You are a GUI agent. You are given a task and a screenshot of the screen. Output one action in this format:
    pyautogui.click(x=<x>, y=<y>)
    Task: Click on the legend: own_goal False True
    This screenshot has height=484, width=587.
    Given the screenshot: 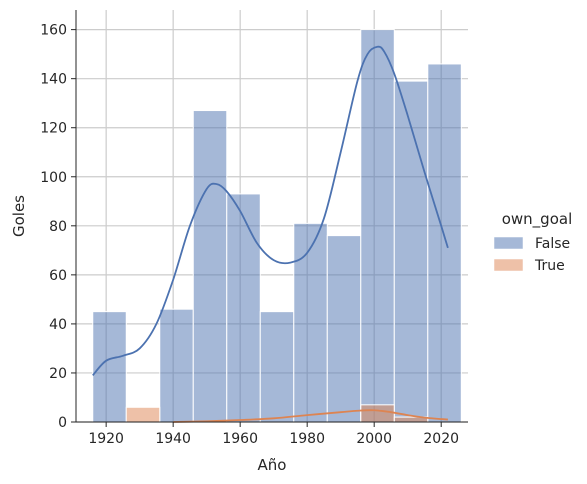 What is the action you would take?
    pyautogui.click(x=533, y=242)
    